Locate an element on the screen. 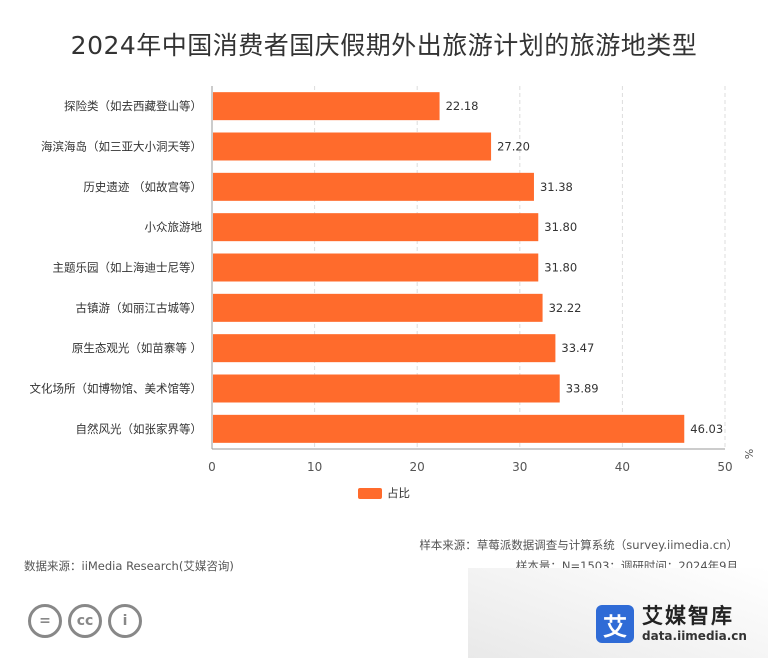  nd-icon: = is located at coordinates (45, 621).